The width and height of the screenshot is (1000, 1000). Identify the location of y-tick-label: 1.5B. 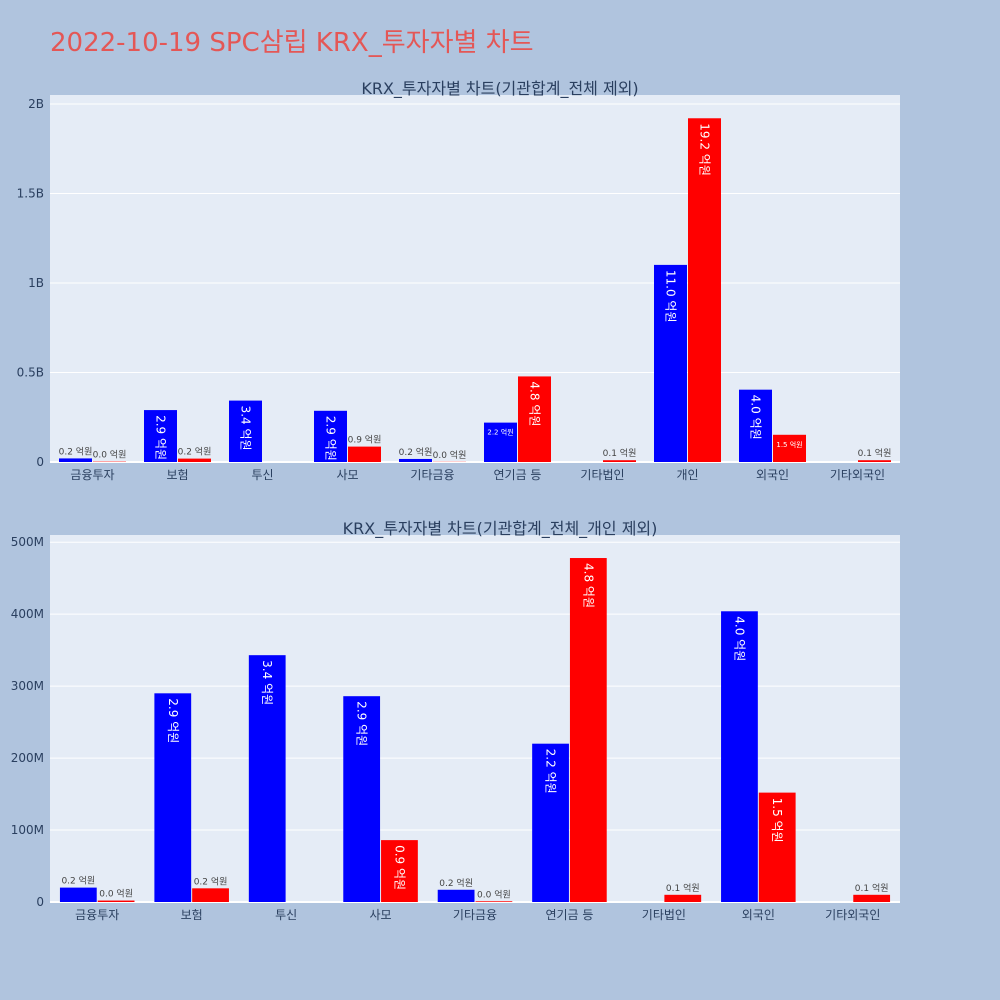
(30, 193).